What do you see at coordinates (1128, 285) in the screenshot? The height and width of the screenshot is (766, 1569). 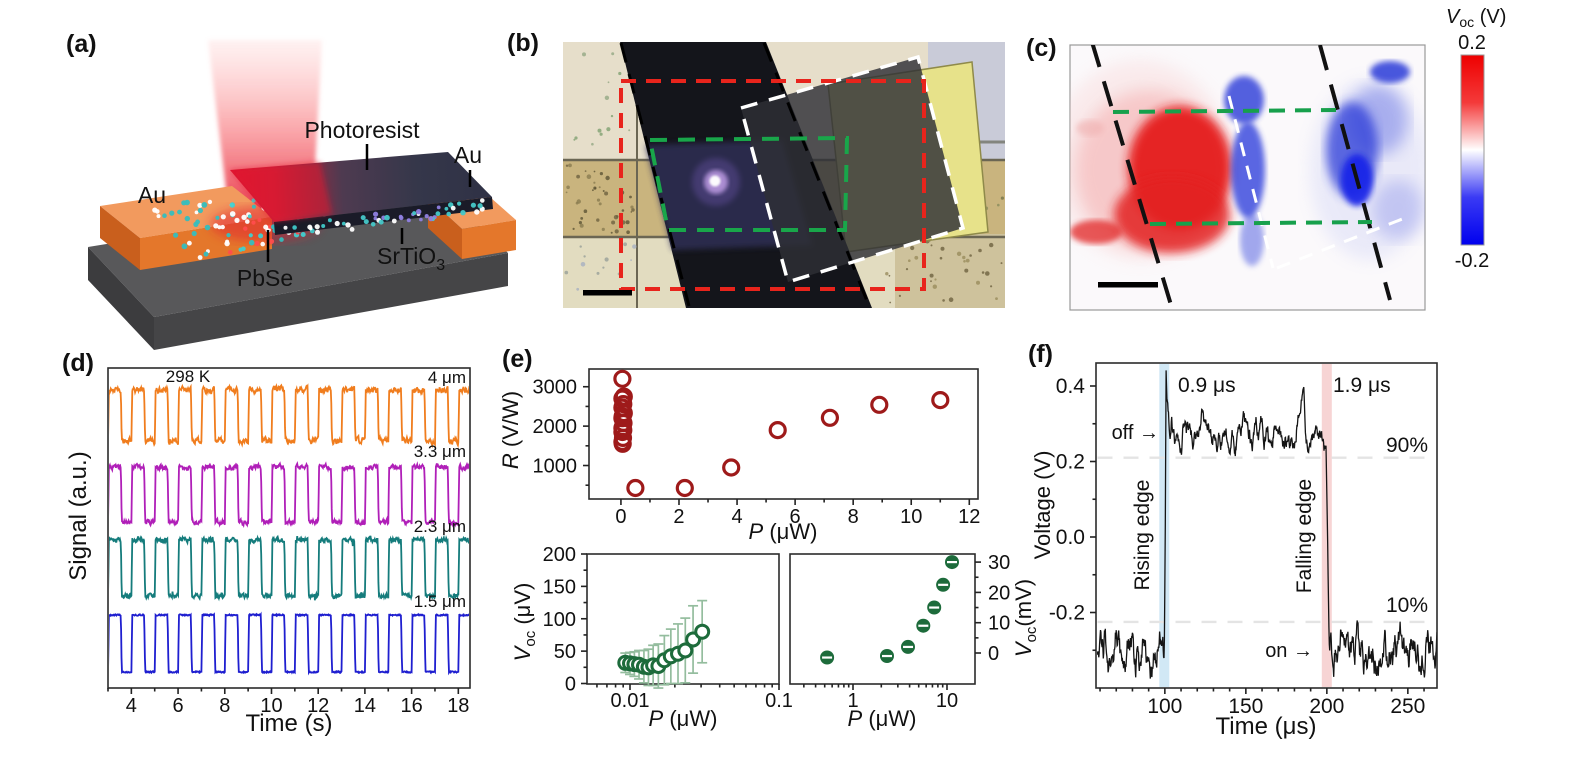 I see `scale-bar-c` at bounding box center [1128, 285].